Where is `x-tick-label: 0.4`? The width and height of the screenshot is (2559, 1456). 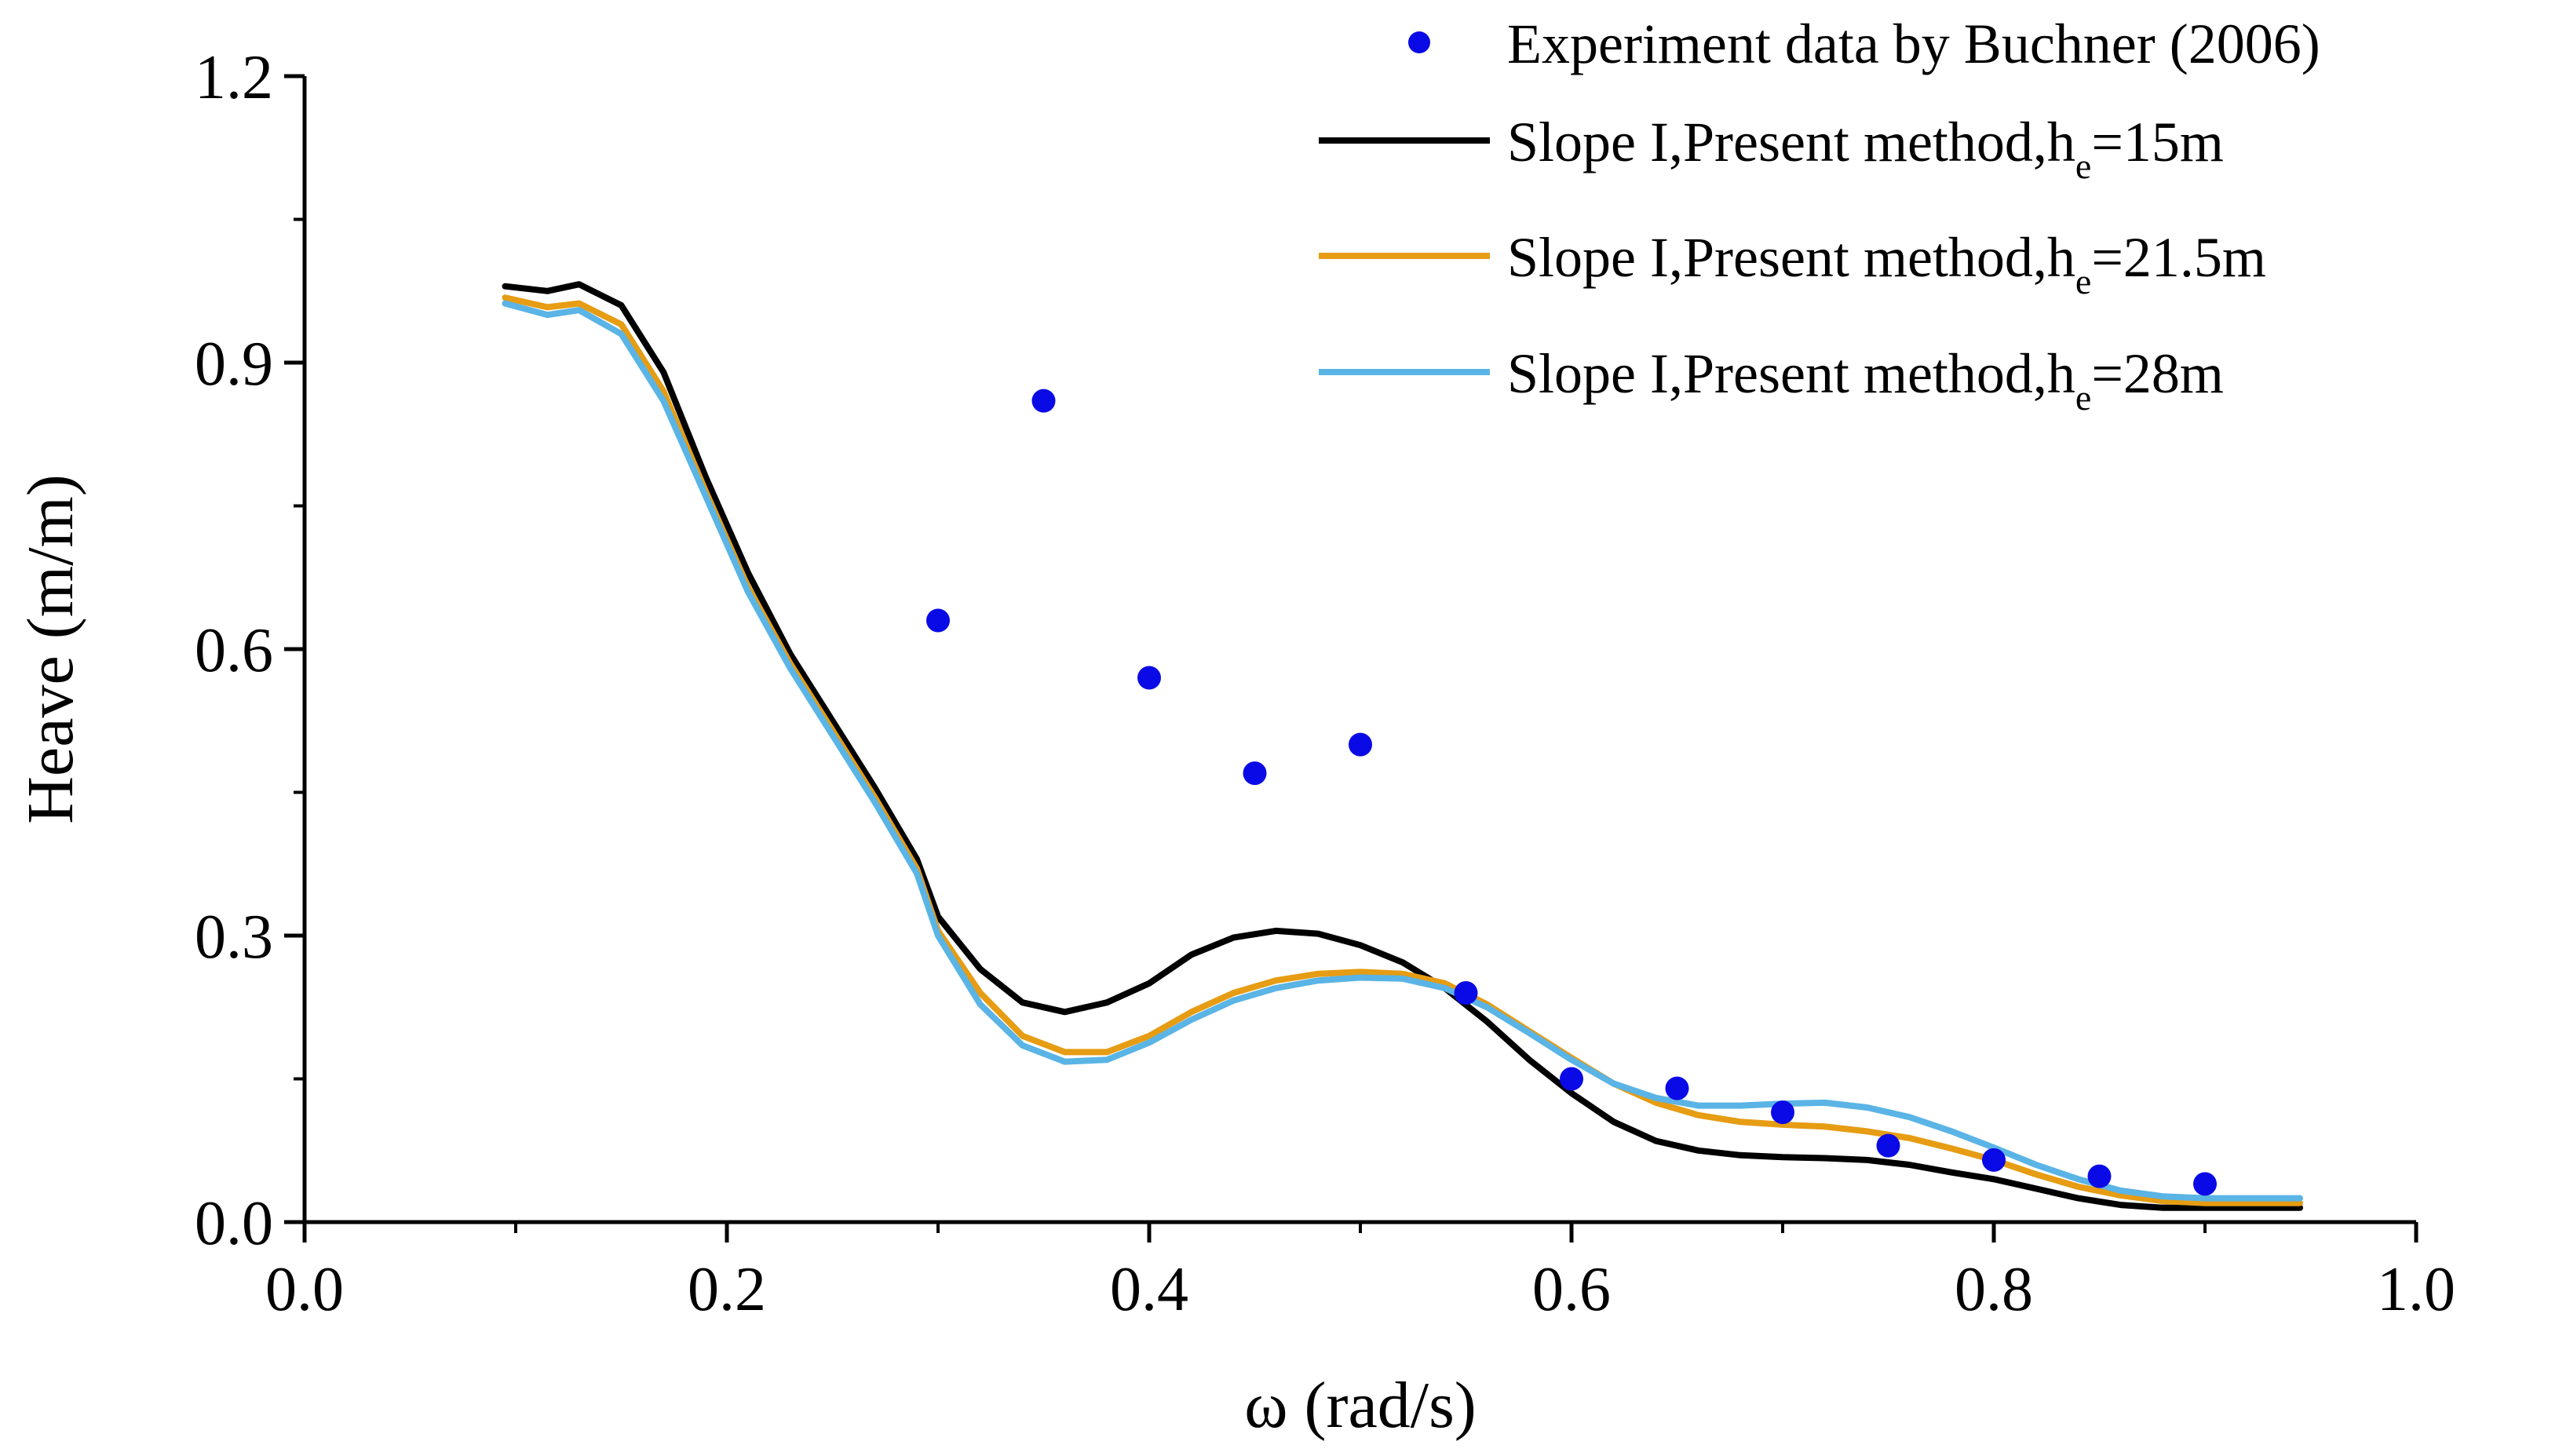 x-tick-label: 0.4 is located at coordinates (1149, 1289).